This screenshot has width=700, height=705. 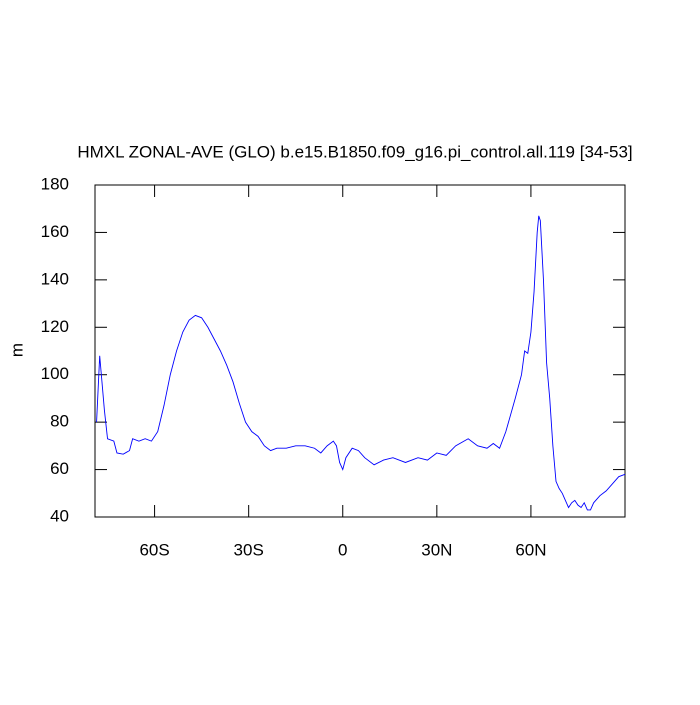 I want to click on y-tick-label: 140, so click(x=55, y=278).